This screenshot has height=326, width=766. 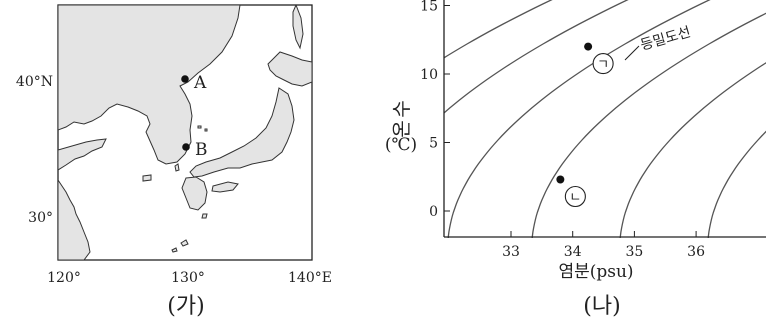 I want to click on x-tick-label: 33, so click(x=511, y=252).